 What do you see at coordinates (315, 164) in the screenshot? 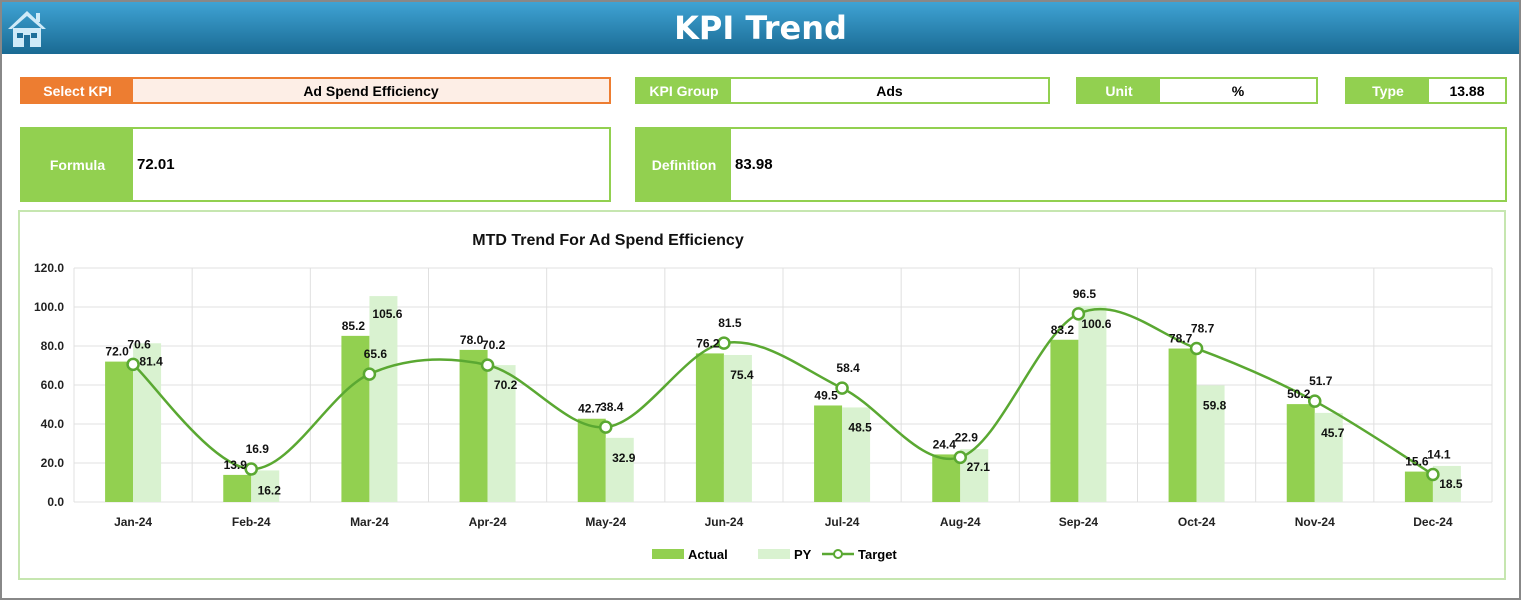
I see `formula-field: Formula 72.01` at bounding box center [315, 164].